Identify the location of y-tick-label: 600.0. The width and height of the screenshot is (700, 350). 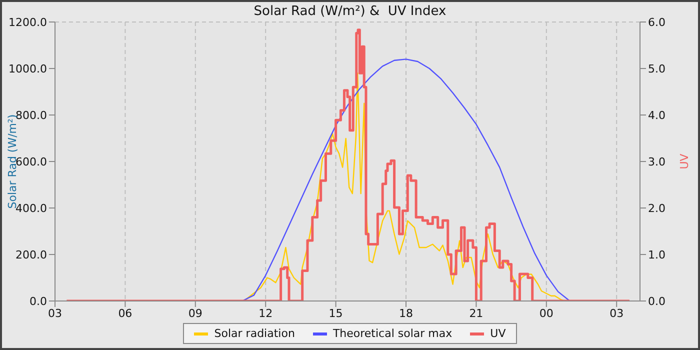
(31, 161).